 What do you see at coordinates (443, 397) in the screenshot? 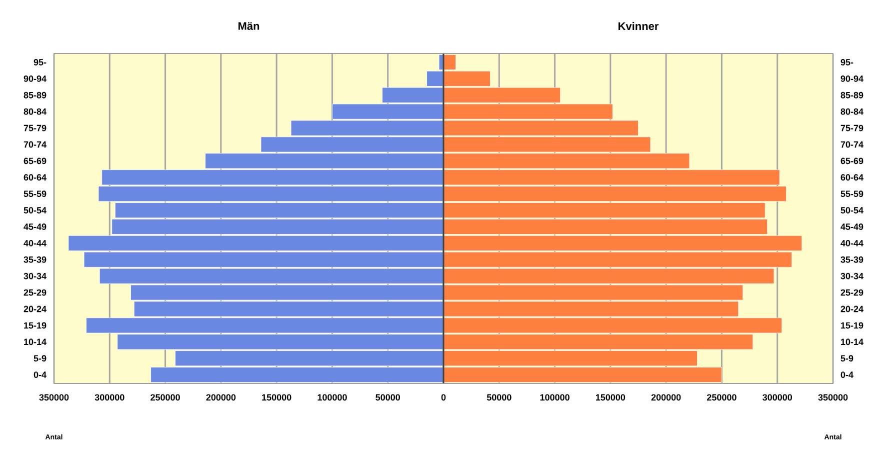
I see `x-tick-label: 0` at bounding box center [443, 397].